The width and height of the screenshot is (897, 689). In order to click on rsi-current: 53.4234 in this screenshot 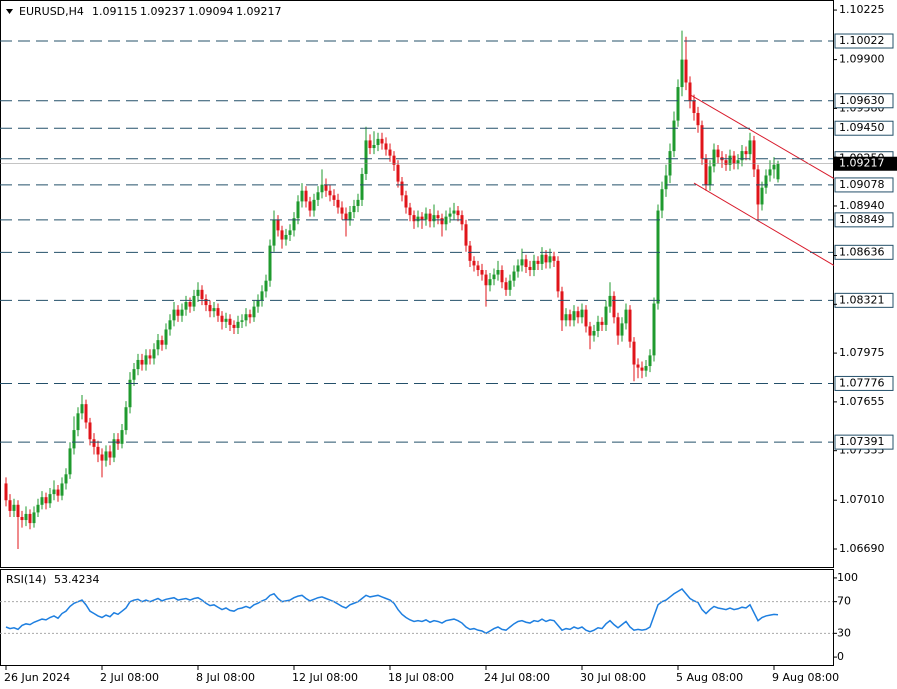, I will do `click(77, 579)`.